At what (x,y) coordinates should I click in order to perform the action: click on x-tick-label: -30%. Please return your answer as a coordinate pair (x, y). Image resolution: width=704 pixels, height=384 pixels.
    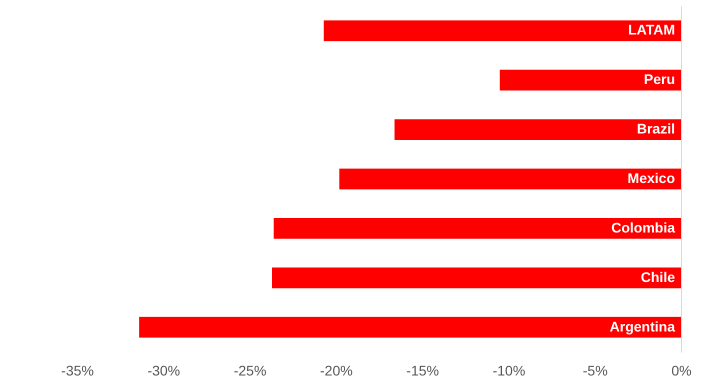
    Looking at the image, I should click on (163, 370).